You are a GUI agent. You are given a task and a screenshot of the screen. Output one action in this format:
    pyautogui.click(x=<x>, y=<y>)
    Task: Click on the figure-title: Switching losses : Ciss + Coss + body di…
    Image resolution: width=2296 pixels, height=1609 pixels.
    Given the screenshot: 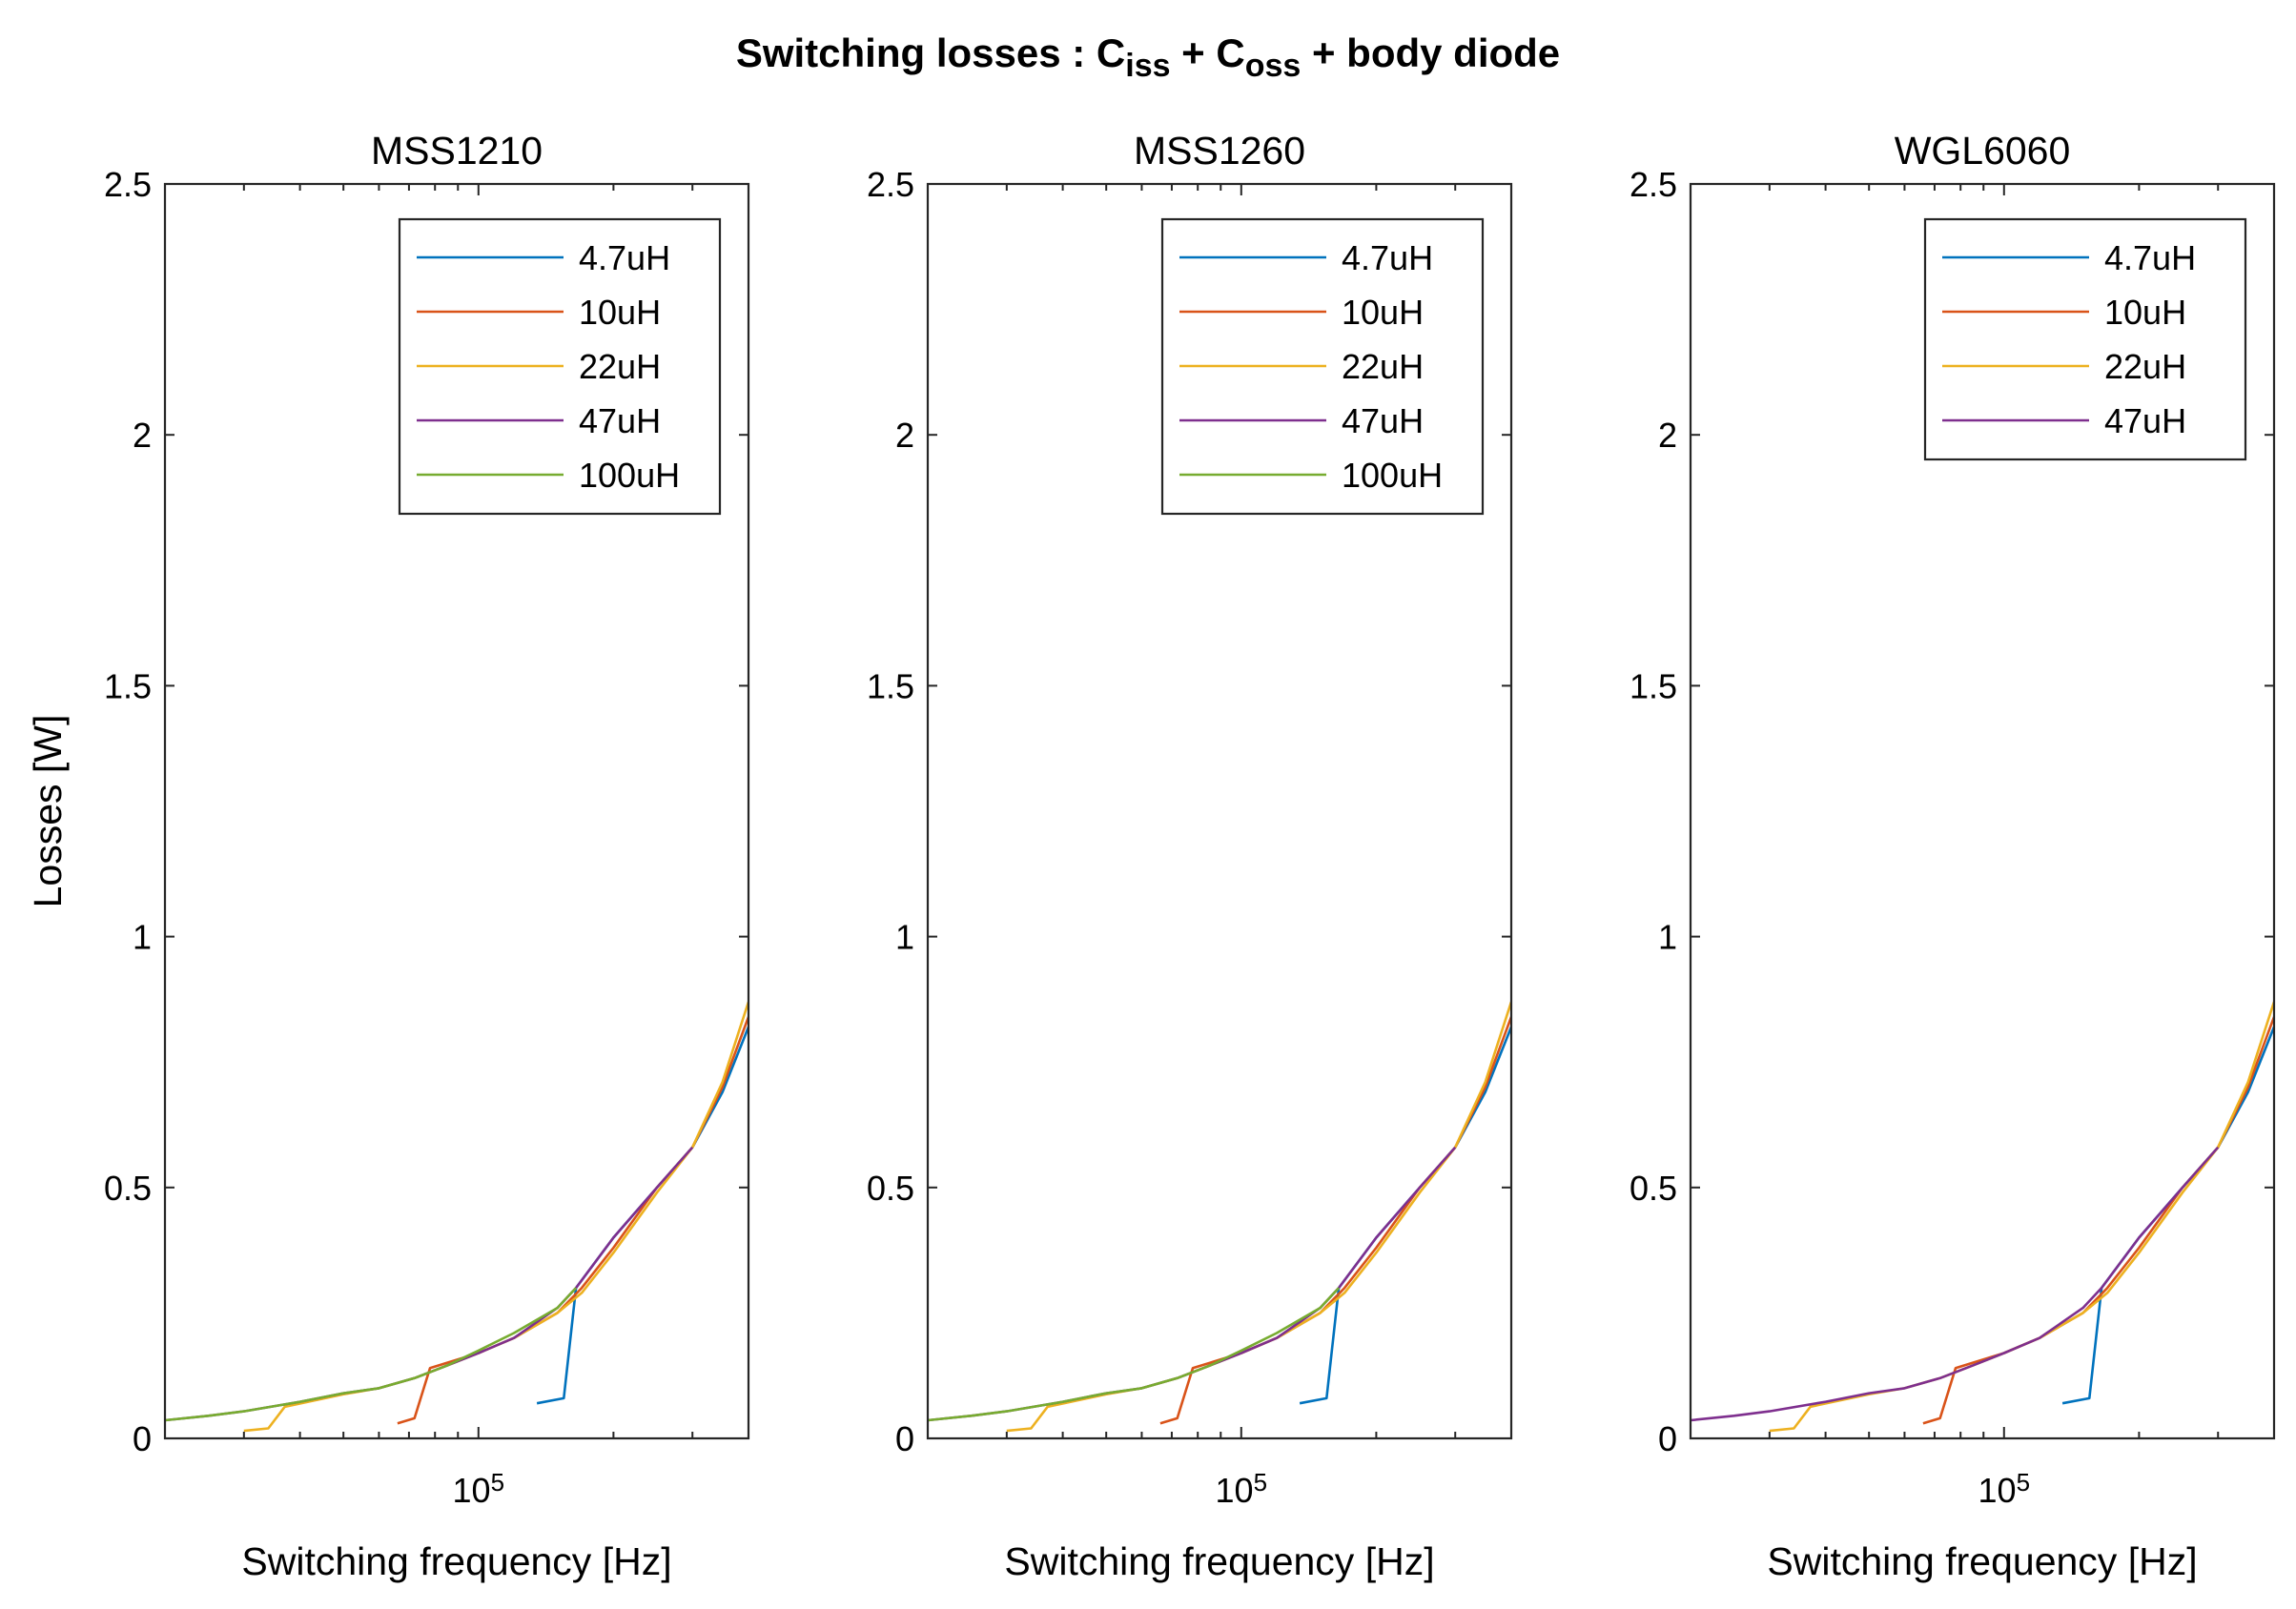 What is the action you would take?
    pyautogui.click(x=1148, y=57)
    